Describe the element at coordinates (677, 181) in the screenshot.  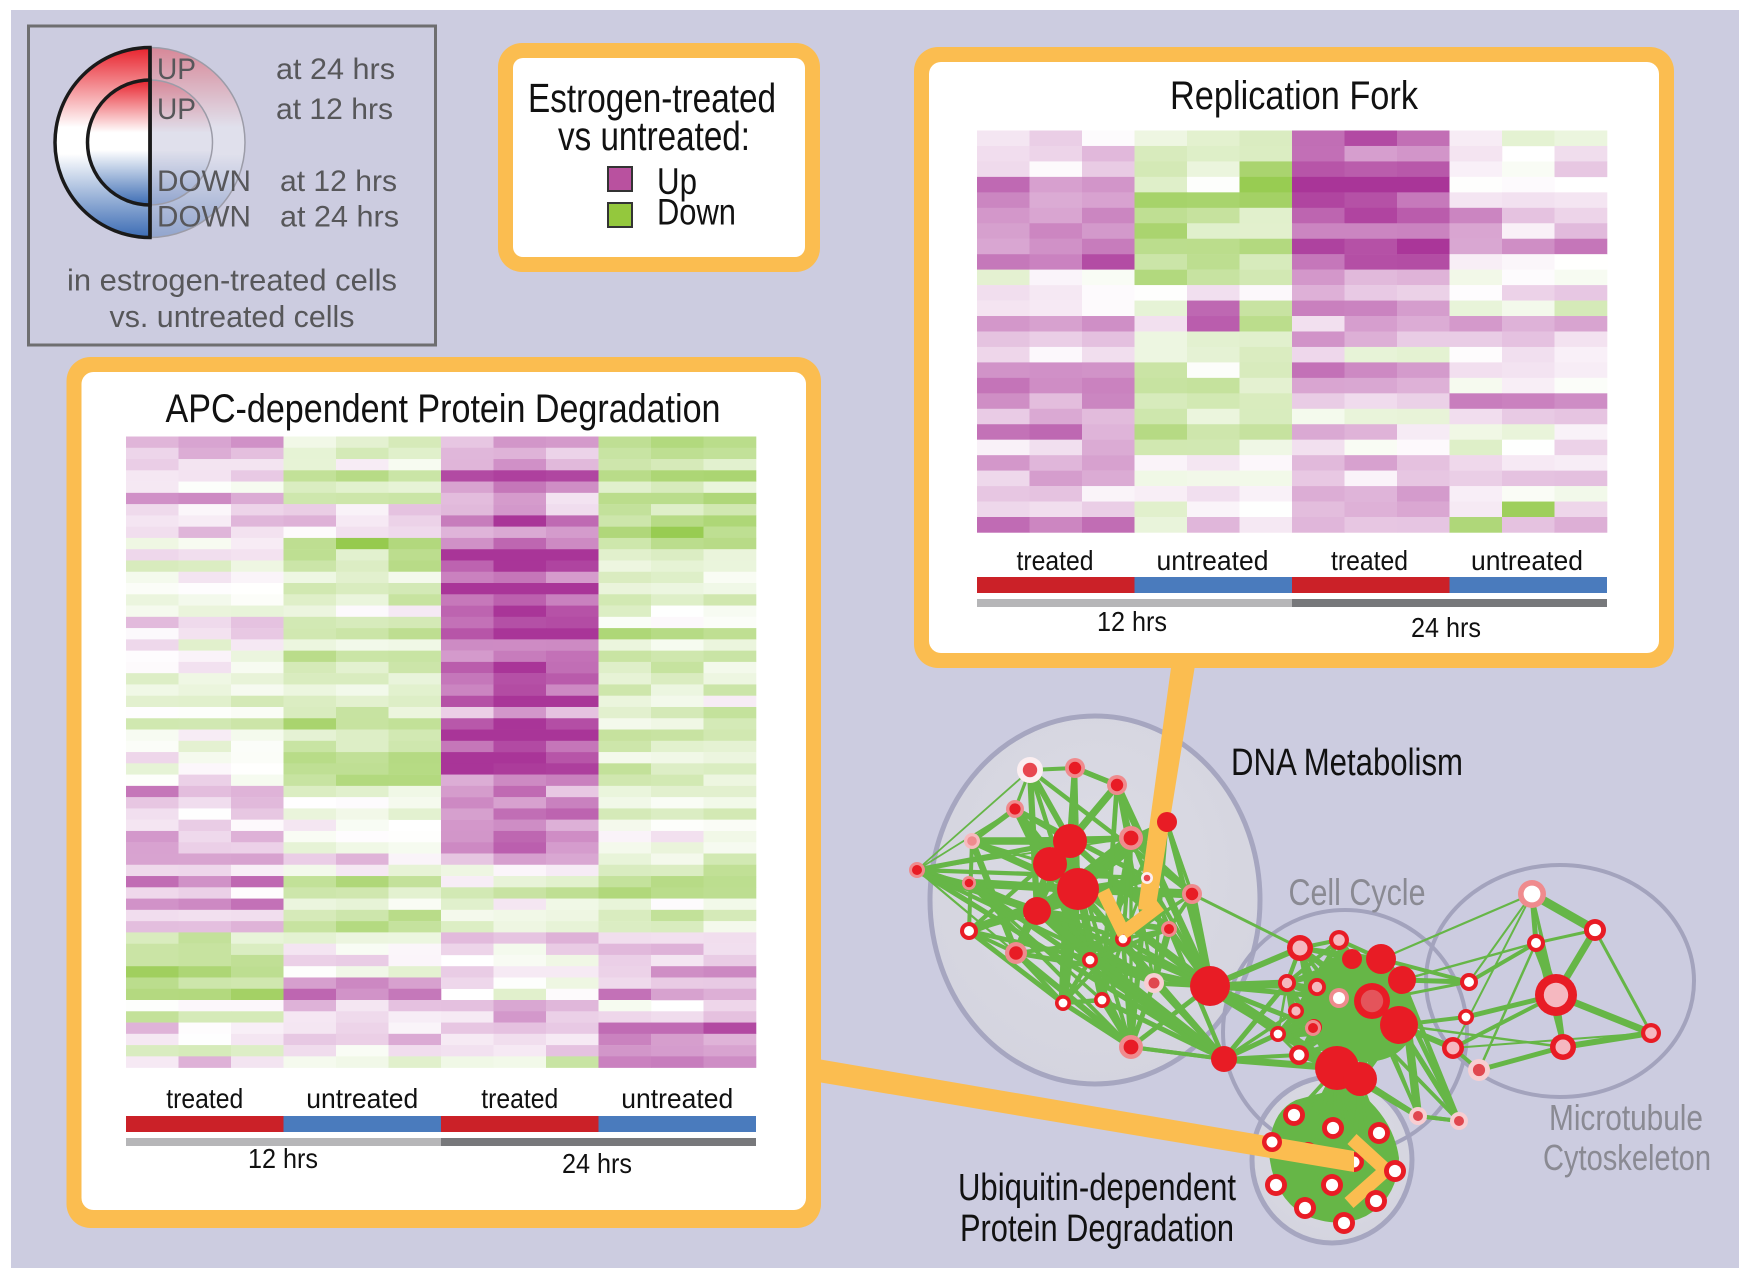
I see `svg-text: Up` at that location.